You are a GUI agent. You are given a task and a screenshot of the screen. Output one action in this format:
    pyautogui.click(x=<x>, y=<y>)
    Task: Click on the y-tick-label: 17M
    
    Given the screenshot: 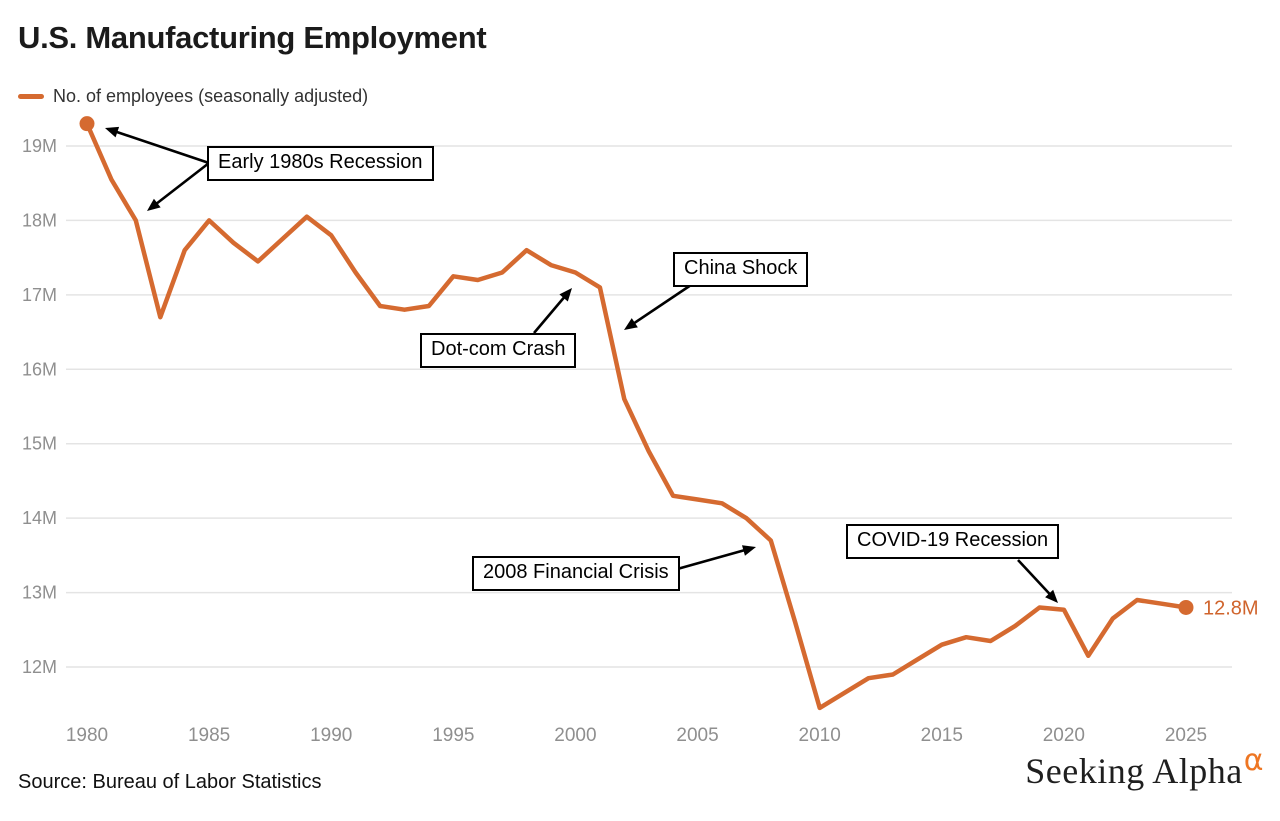 What is the action you would take?
    pyautogui.click(x=39, y=295)
    